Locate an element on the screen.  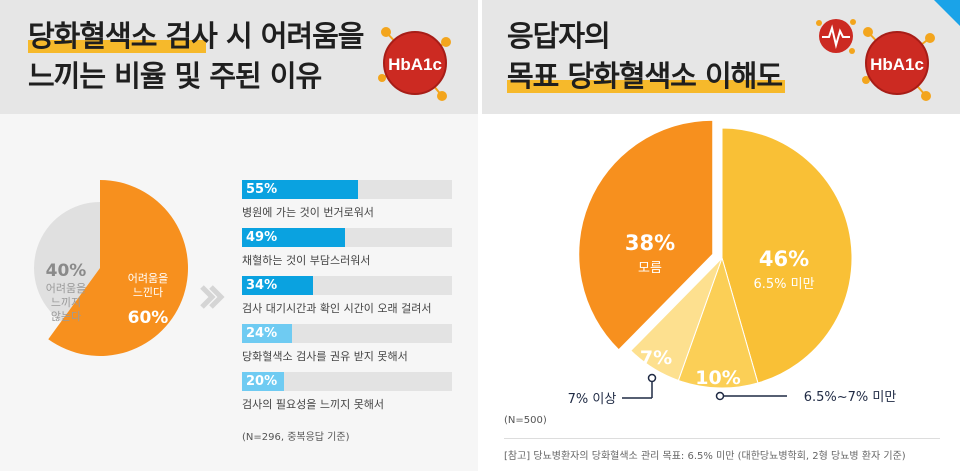
pie-slice-no-difficulty is located at coordinates (66, 262).